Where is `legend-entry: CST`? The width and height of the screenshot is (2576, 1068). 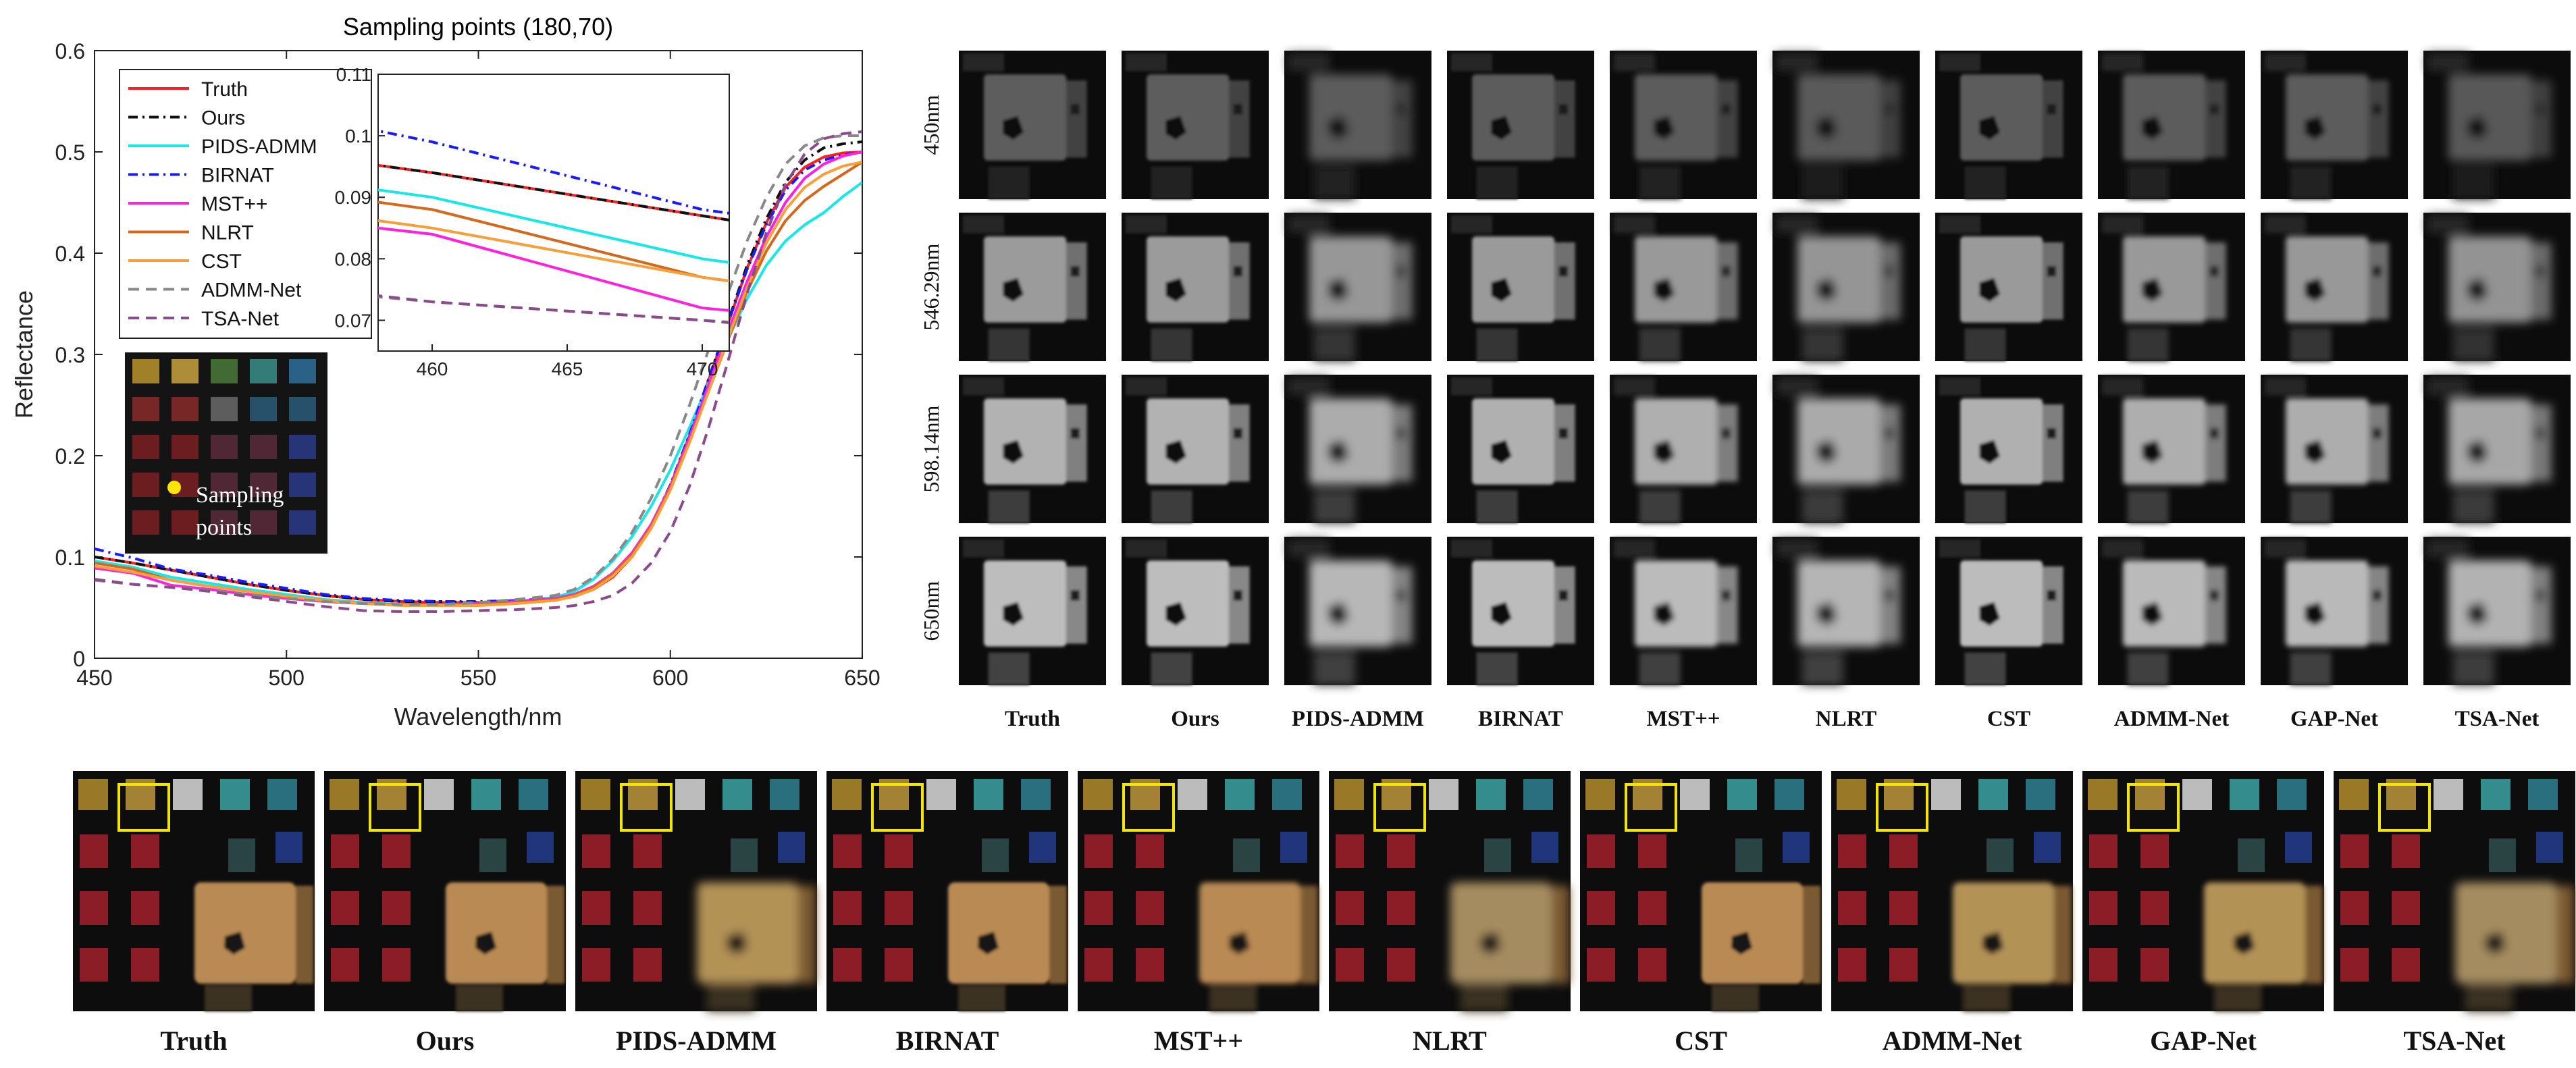 legend-entry: CST is located at coordinates (221, 261).